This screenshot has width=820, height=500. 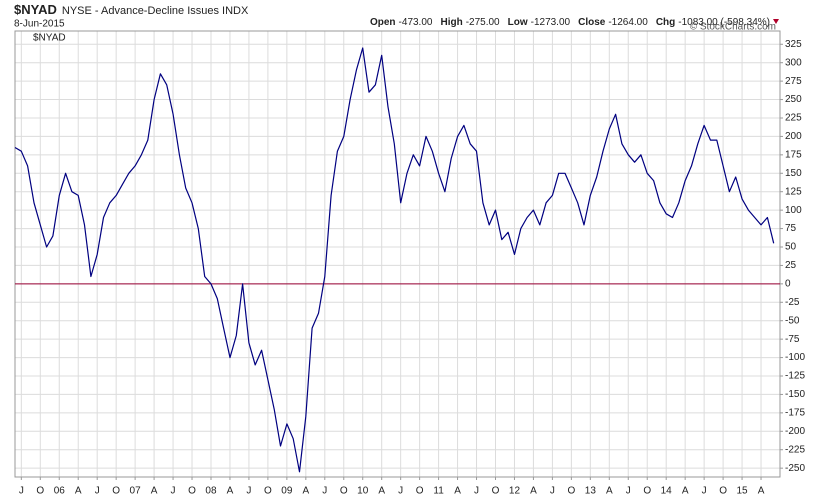 What do you see at coordinates (39, 24) in the screenshot?
I see `chart-date: 8-Jun-2015` at bounding box center [39, 24].